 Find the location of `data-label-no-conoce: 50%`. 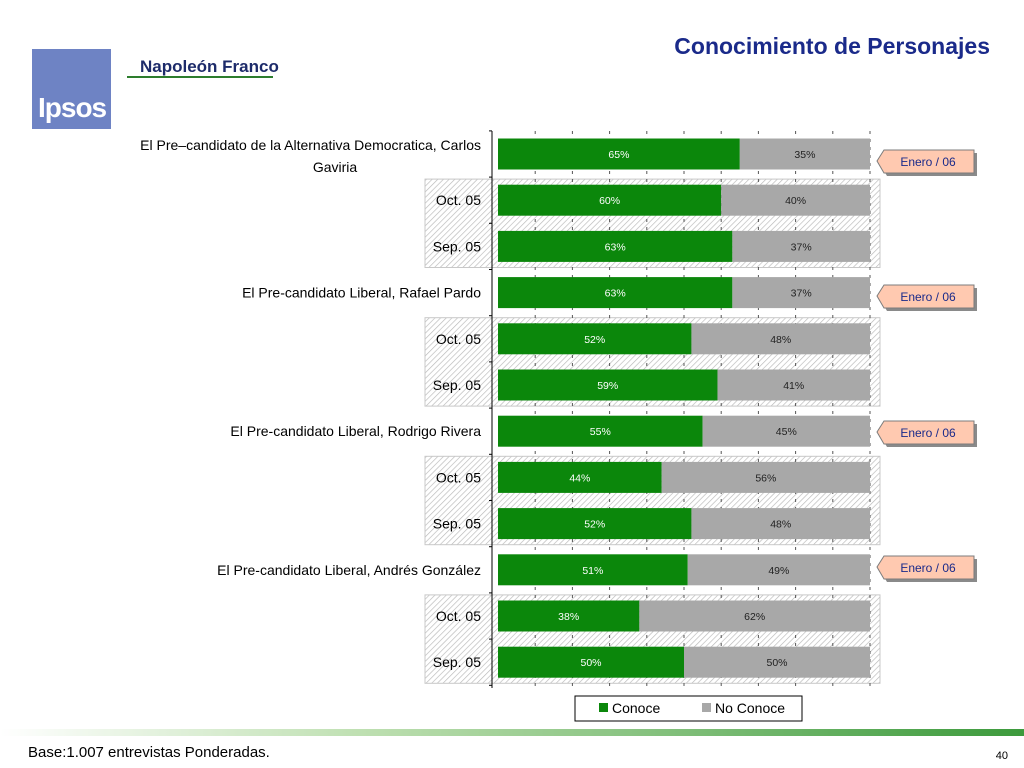

data-label-no-conoce: 50% is located at coordinates (776, 663).